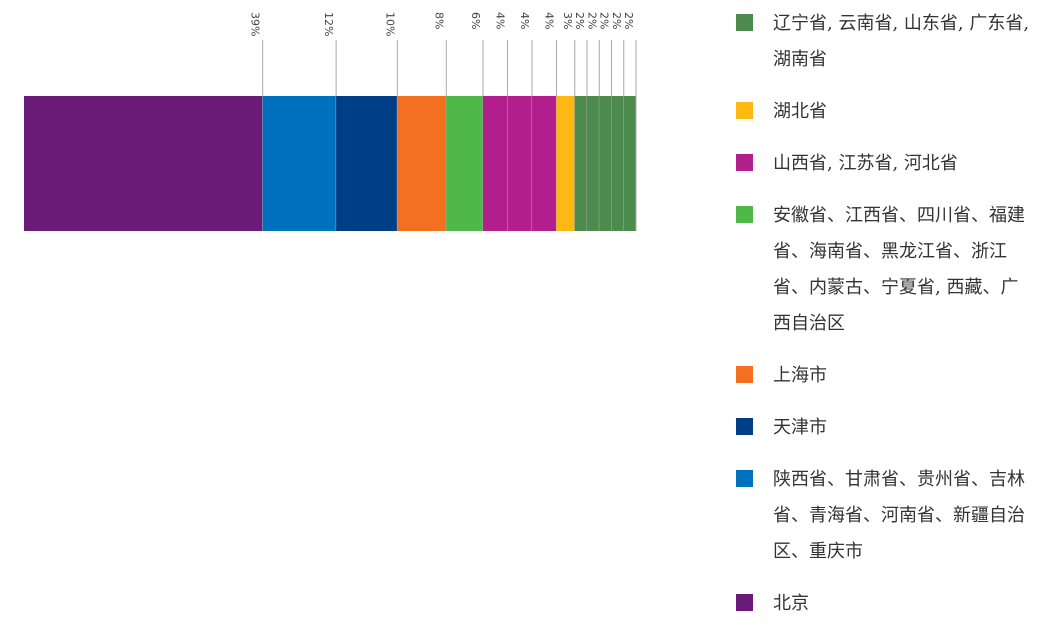 This screenshot has height=638, width=1057. I want to click on legend-label: 天津市, so click(800, 427).